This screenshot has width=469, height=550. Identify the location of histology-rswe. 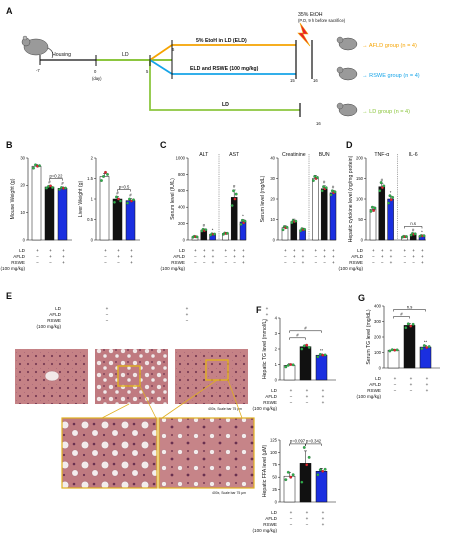
(211, 376).